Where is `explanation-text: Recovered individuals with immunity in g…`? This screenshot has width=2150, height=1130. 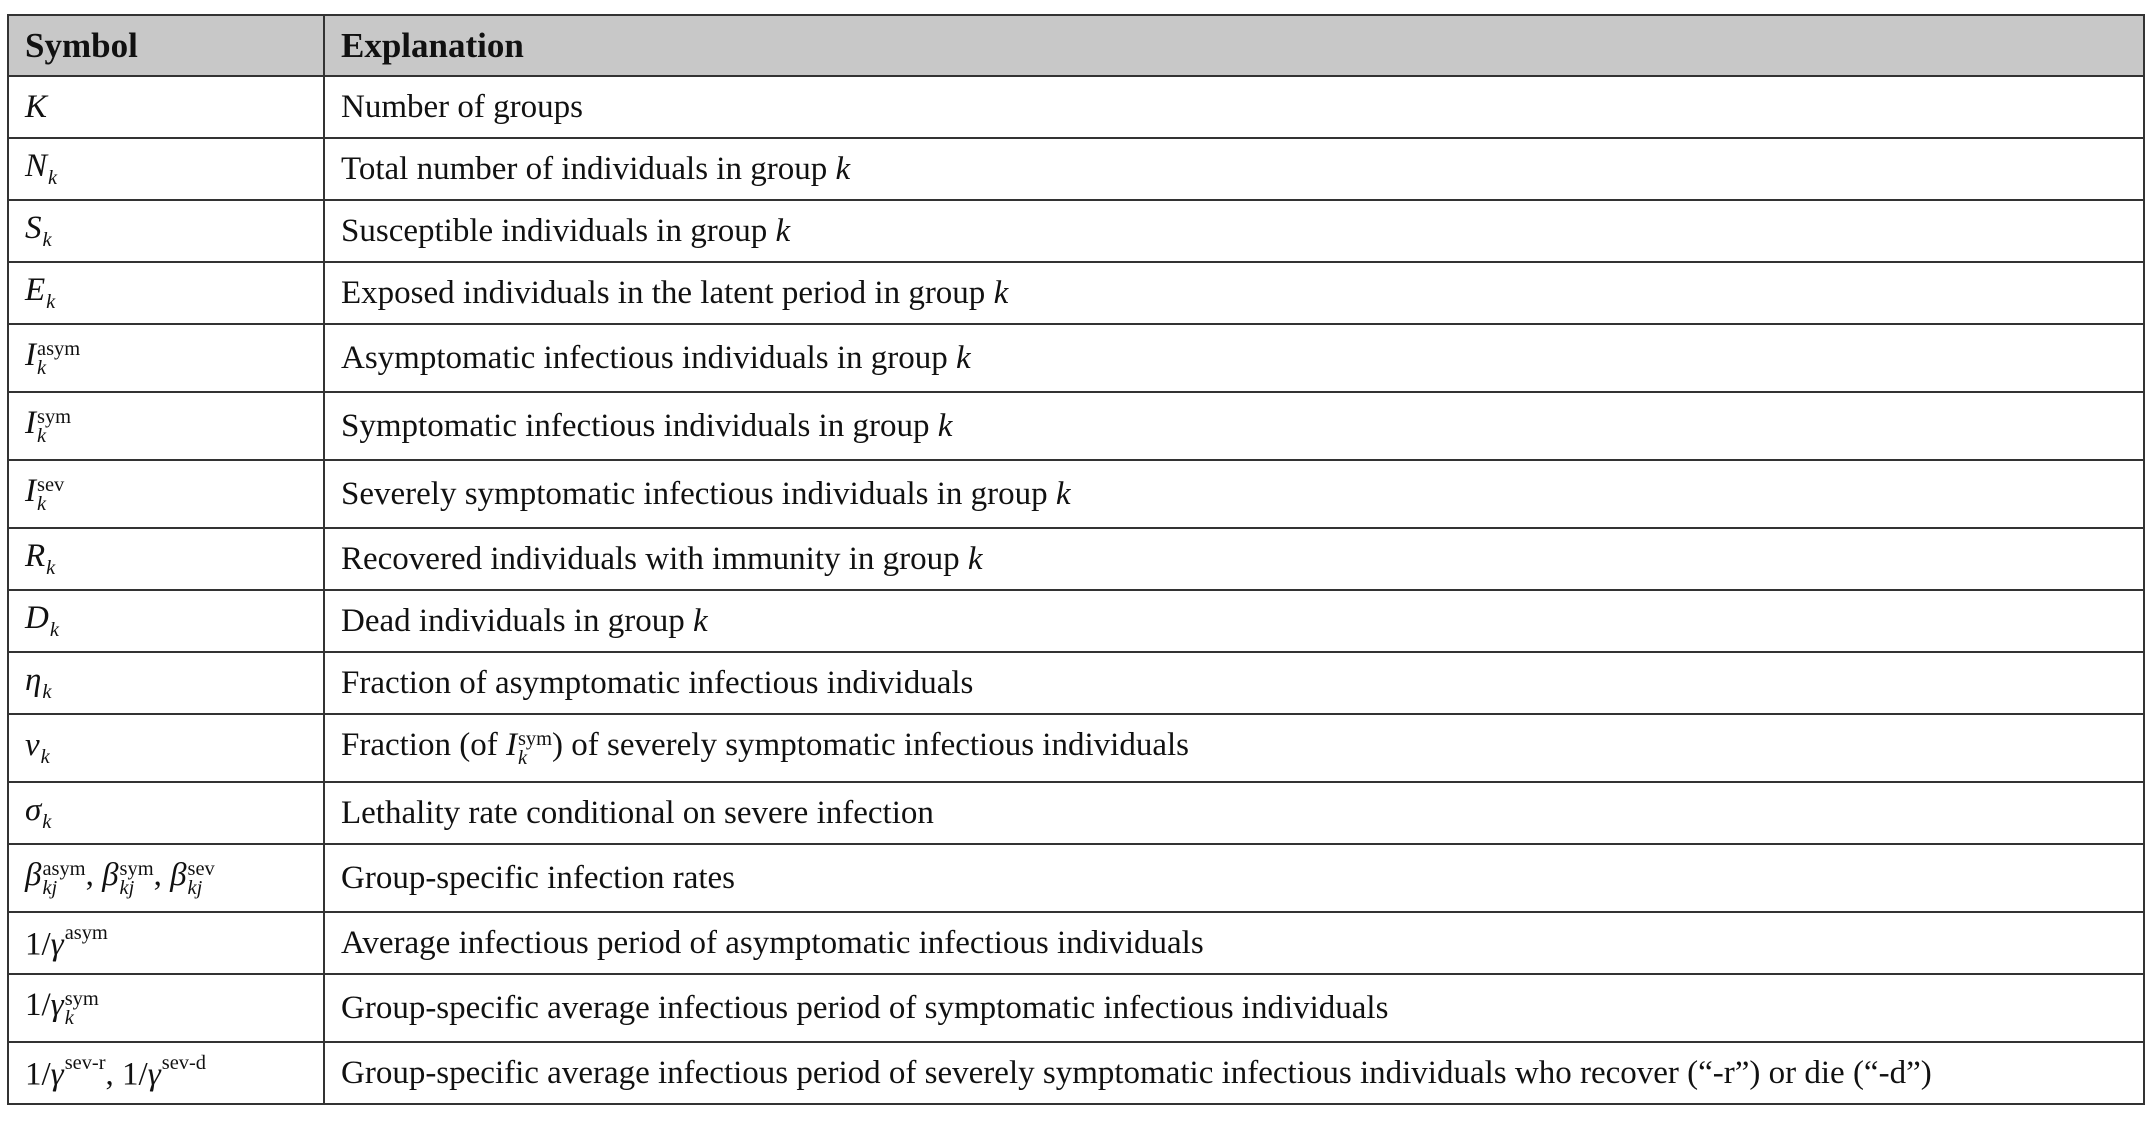 explanation-text: Recovered individuals with immunity in g… is located at coordinates (654, 558).